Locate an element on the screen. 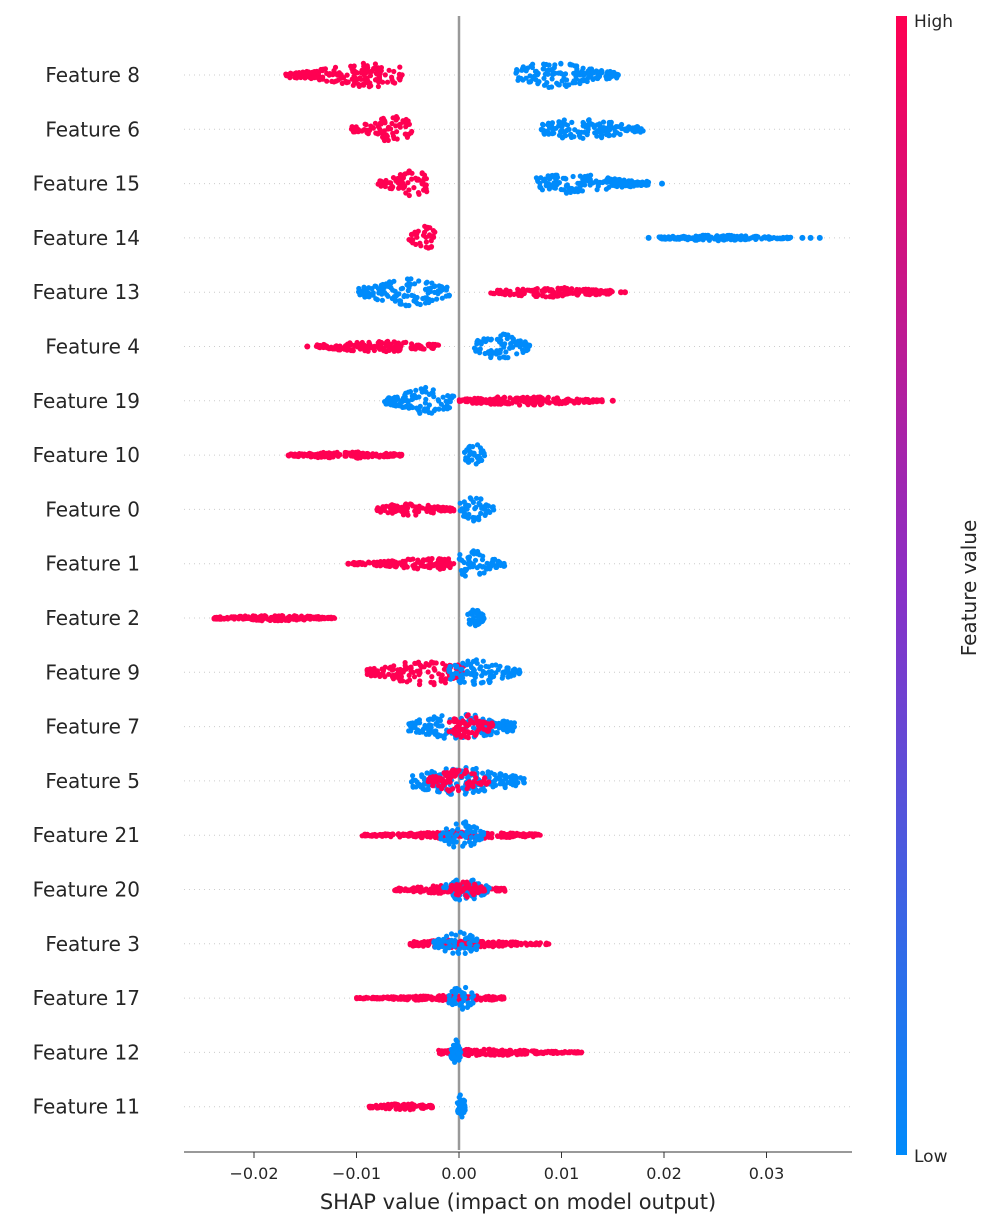 This screenshot has height=1227, width=996. x-tick-label: 0.03 is located at coordinates (767, 1173).